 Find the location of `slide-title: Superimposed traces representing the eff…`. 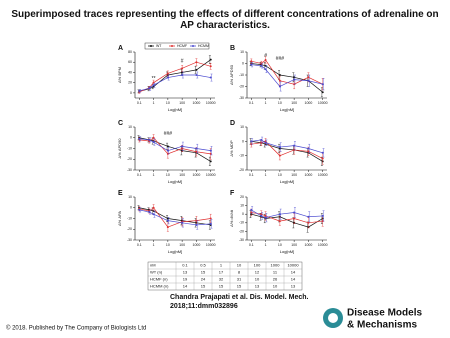

slide-title: Superimposed traces representing the eff… is located at coordinates (224, 20).